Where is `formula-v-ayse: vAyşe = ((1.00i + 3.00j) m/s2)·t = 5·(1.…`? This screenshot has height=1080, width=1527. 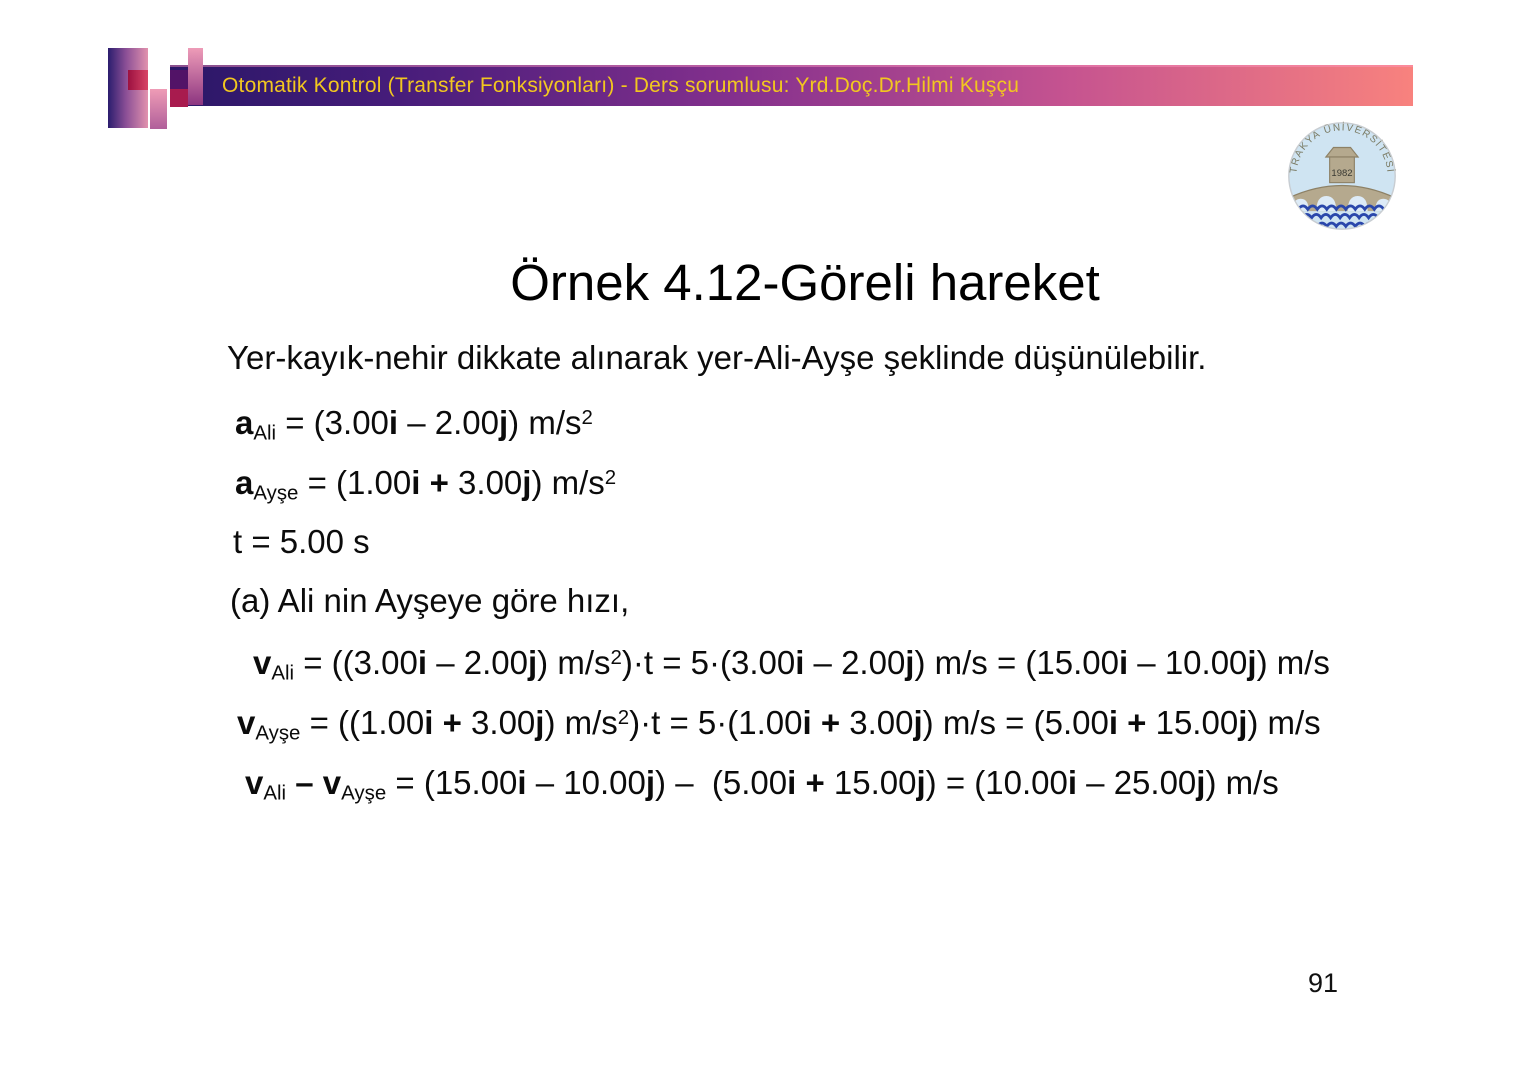 formula-v-ayse: vAyşe = ((1.00i + 3.00j) m/s2)·t = 5·(1.… is located at coordinates (779, 724).